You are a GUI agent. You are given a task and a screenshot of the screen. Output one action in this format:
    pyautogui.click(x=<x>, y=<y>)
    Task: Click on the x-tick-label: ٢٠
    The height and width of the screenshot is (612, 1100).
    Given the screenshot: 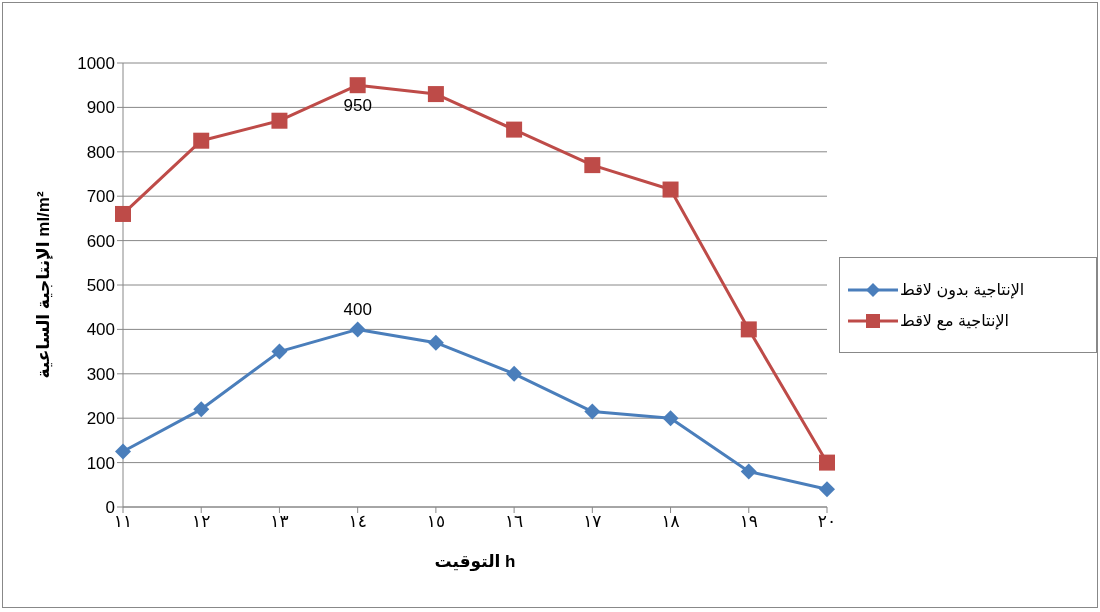 What is the action you would take?
    pyautogui.click(x=827, y=522)
    